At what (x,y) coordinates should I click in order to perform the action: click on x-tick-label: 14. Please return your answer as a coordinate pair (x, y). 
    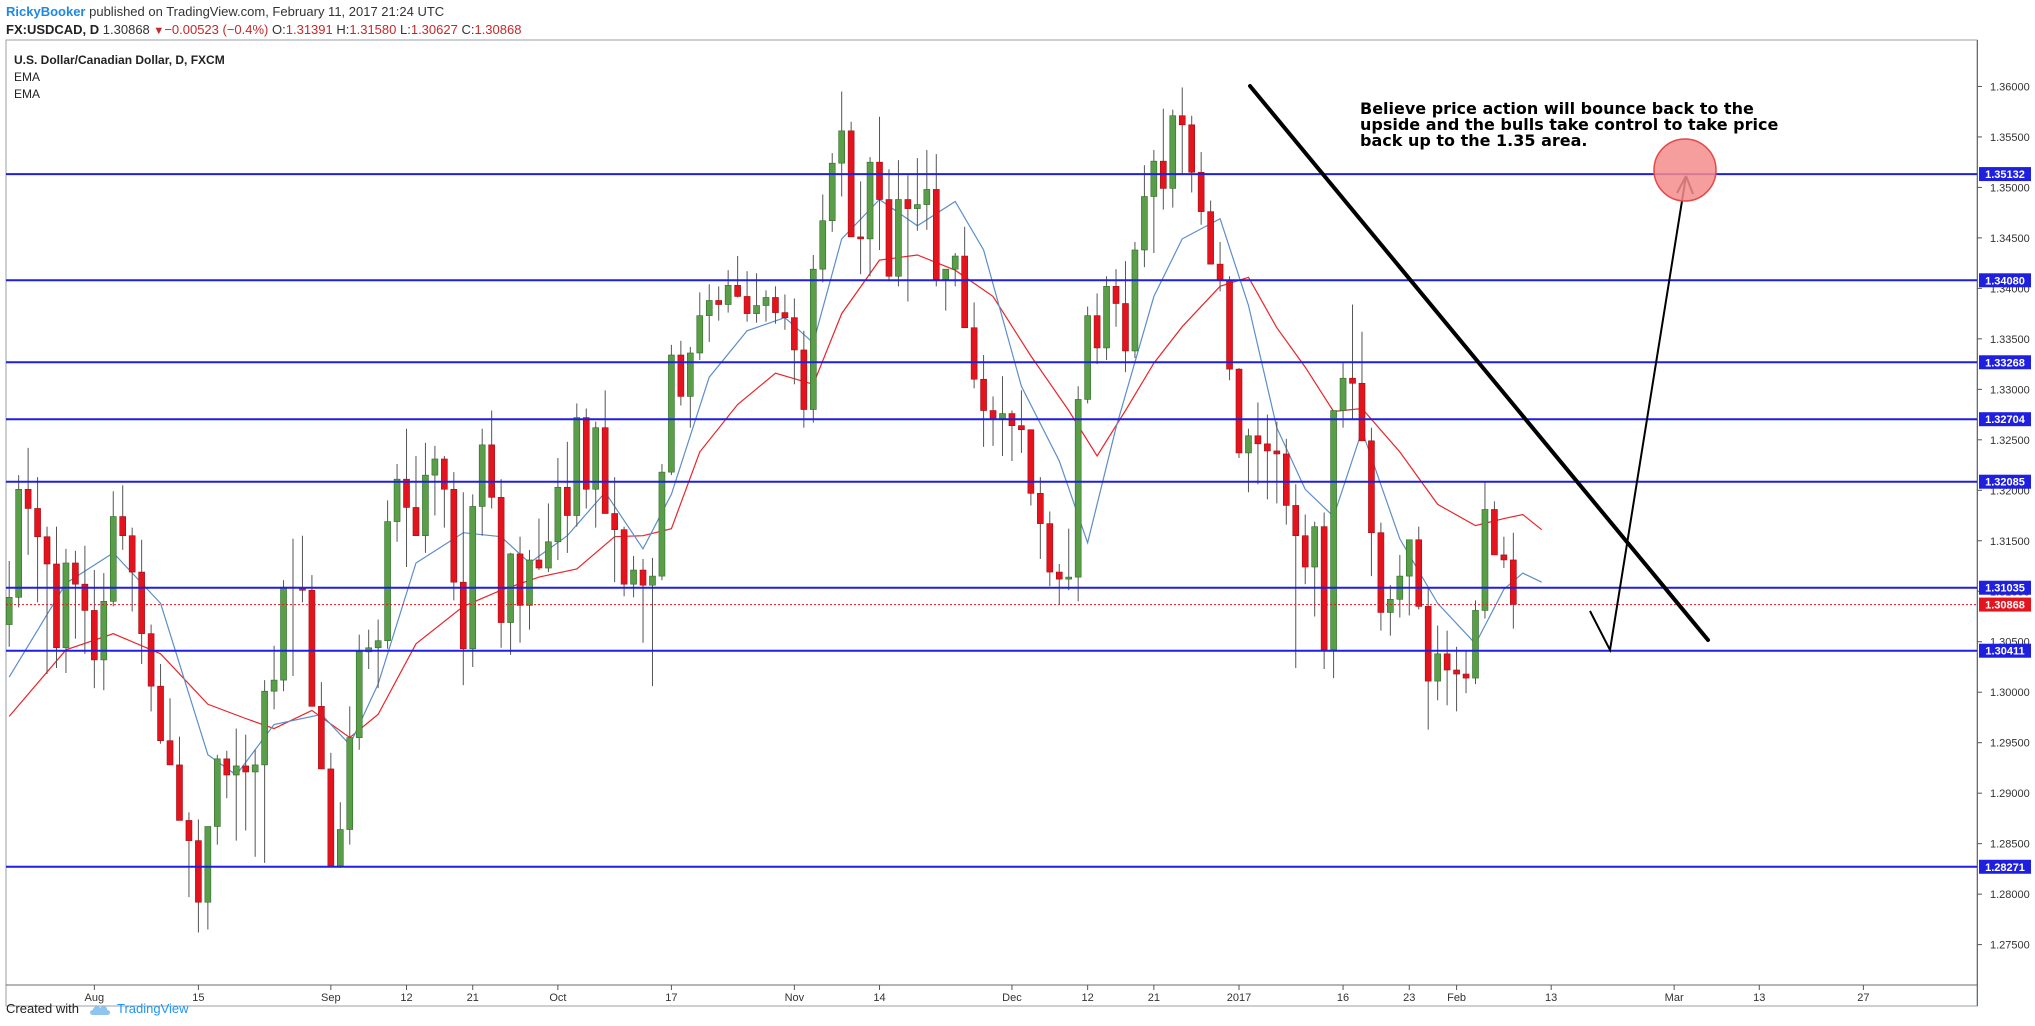
    Looking at the image, I should click on (879, 998).